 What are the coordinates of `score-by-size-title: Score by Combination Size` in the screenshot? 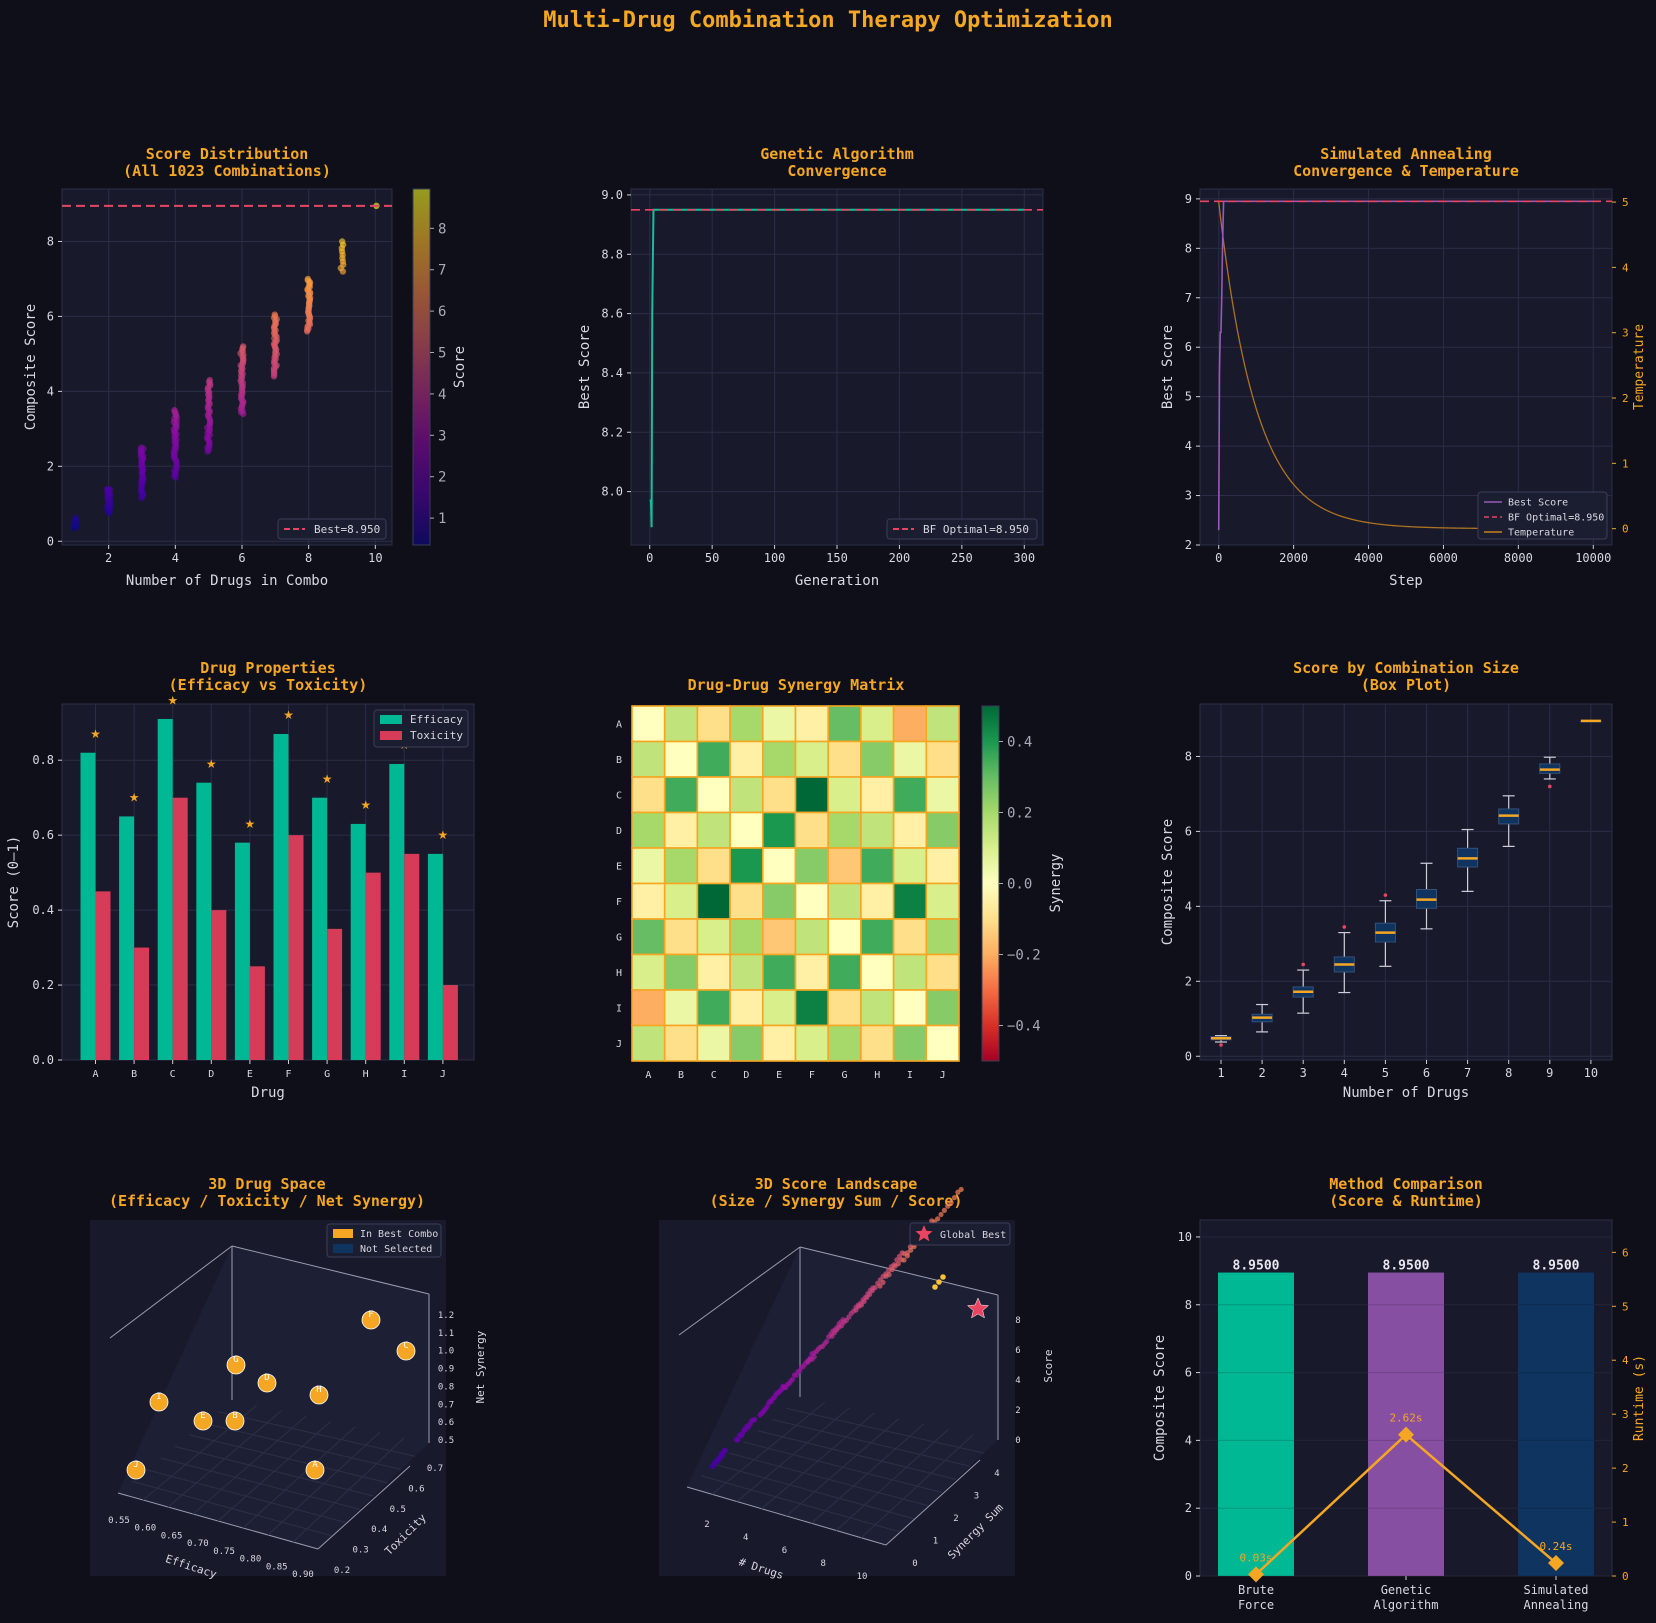 It's located at (1406, 668).